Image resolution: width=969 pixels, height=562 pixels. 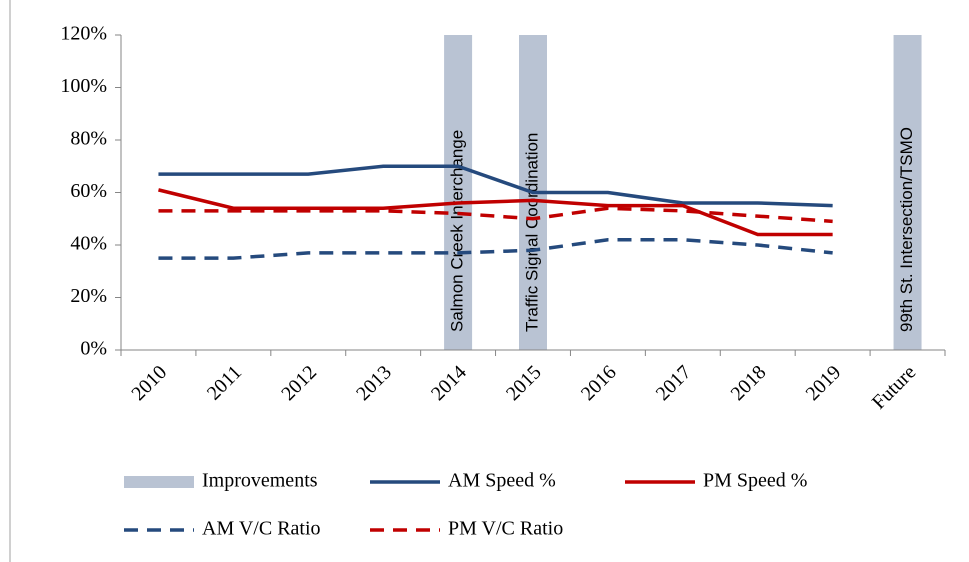 What do you see at coordinates (755, 481) in the screenshot?
I see `legend-label: PM Speed %` at bounding box center [755, 481].